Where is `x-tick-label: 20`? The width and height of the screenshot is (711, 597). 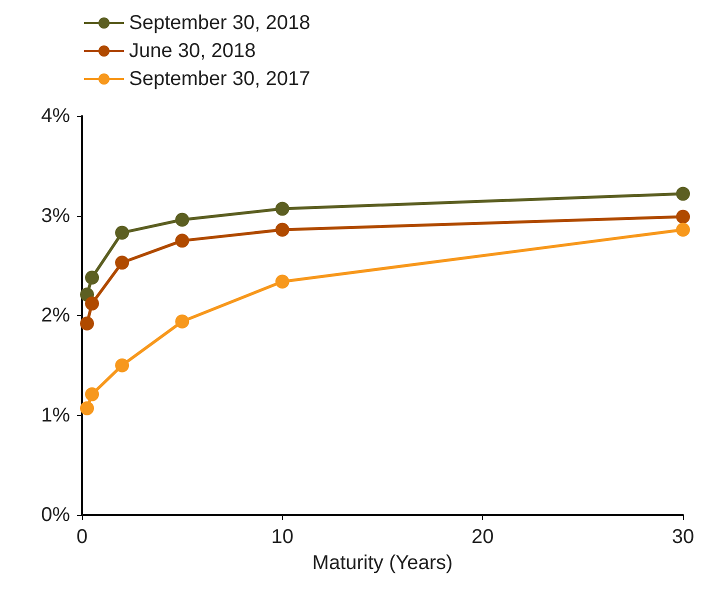
x-tick-label: 20 is located at coordinates (483, 537).